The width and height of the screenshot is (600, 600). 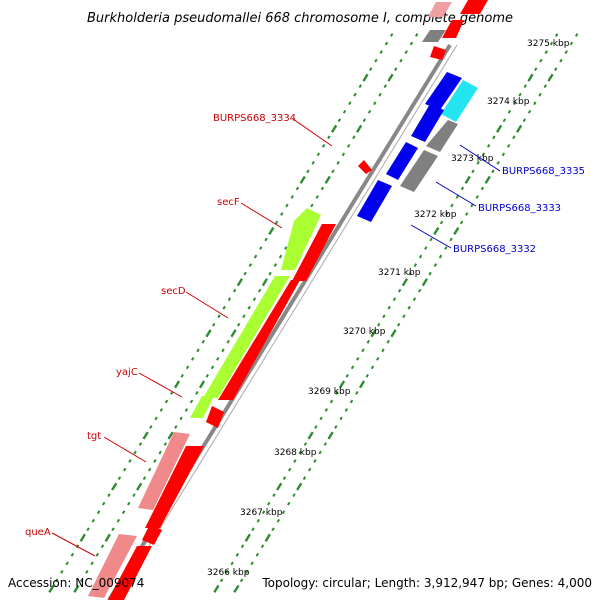 What do you see at coordinates (473, 239) in the screenshot?
I see `label-burps668-3332: BURPS668_3332` at bounding box center [473, 239].